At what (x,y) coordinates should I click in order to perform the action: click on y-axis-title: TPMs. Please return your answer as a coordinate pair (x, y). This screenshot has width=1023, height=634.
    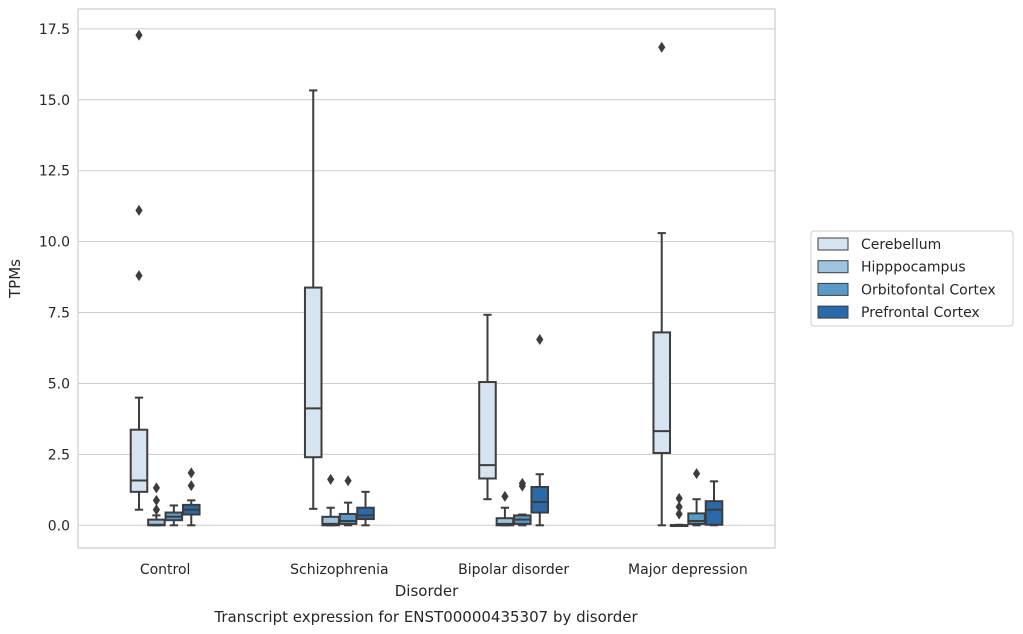
    Looking at the image, I should click on (15, 279).